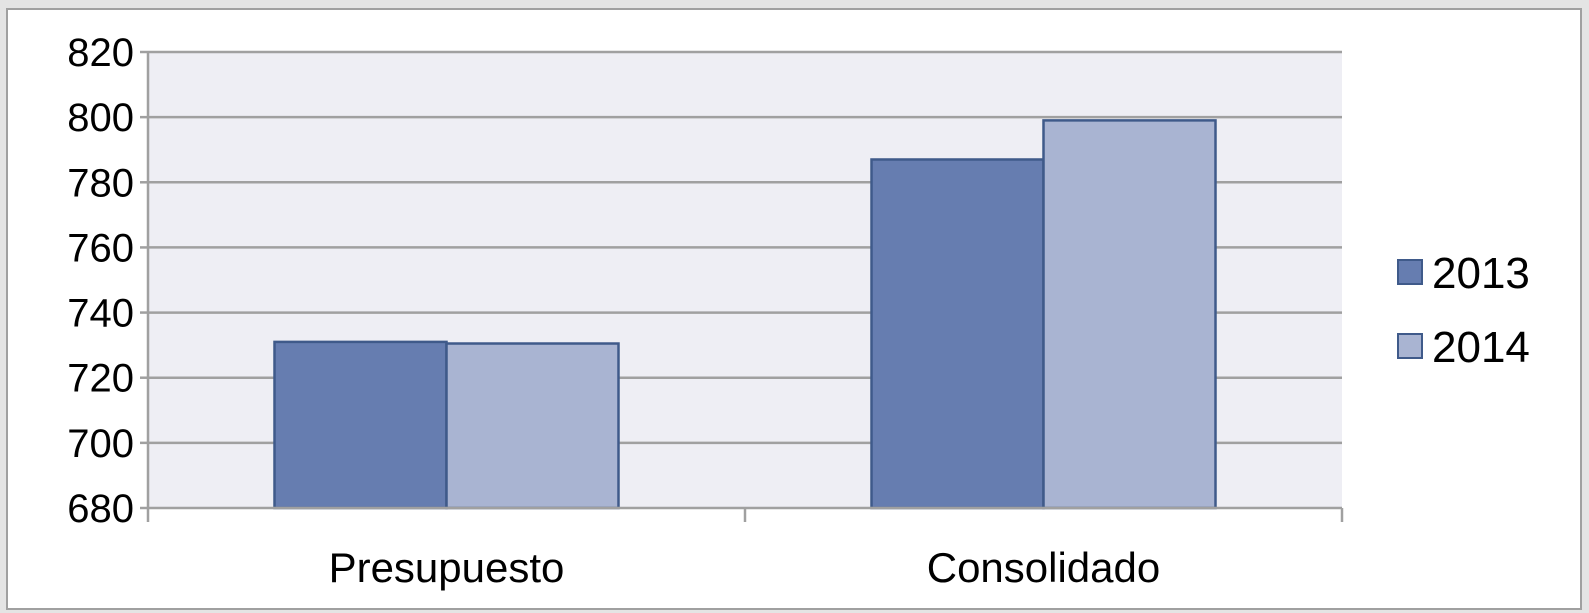  What do you see at coordinates (100, 444) in the screenshot?
I see `y-tick-label-700: 700` at bounding box center [100, 444].